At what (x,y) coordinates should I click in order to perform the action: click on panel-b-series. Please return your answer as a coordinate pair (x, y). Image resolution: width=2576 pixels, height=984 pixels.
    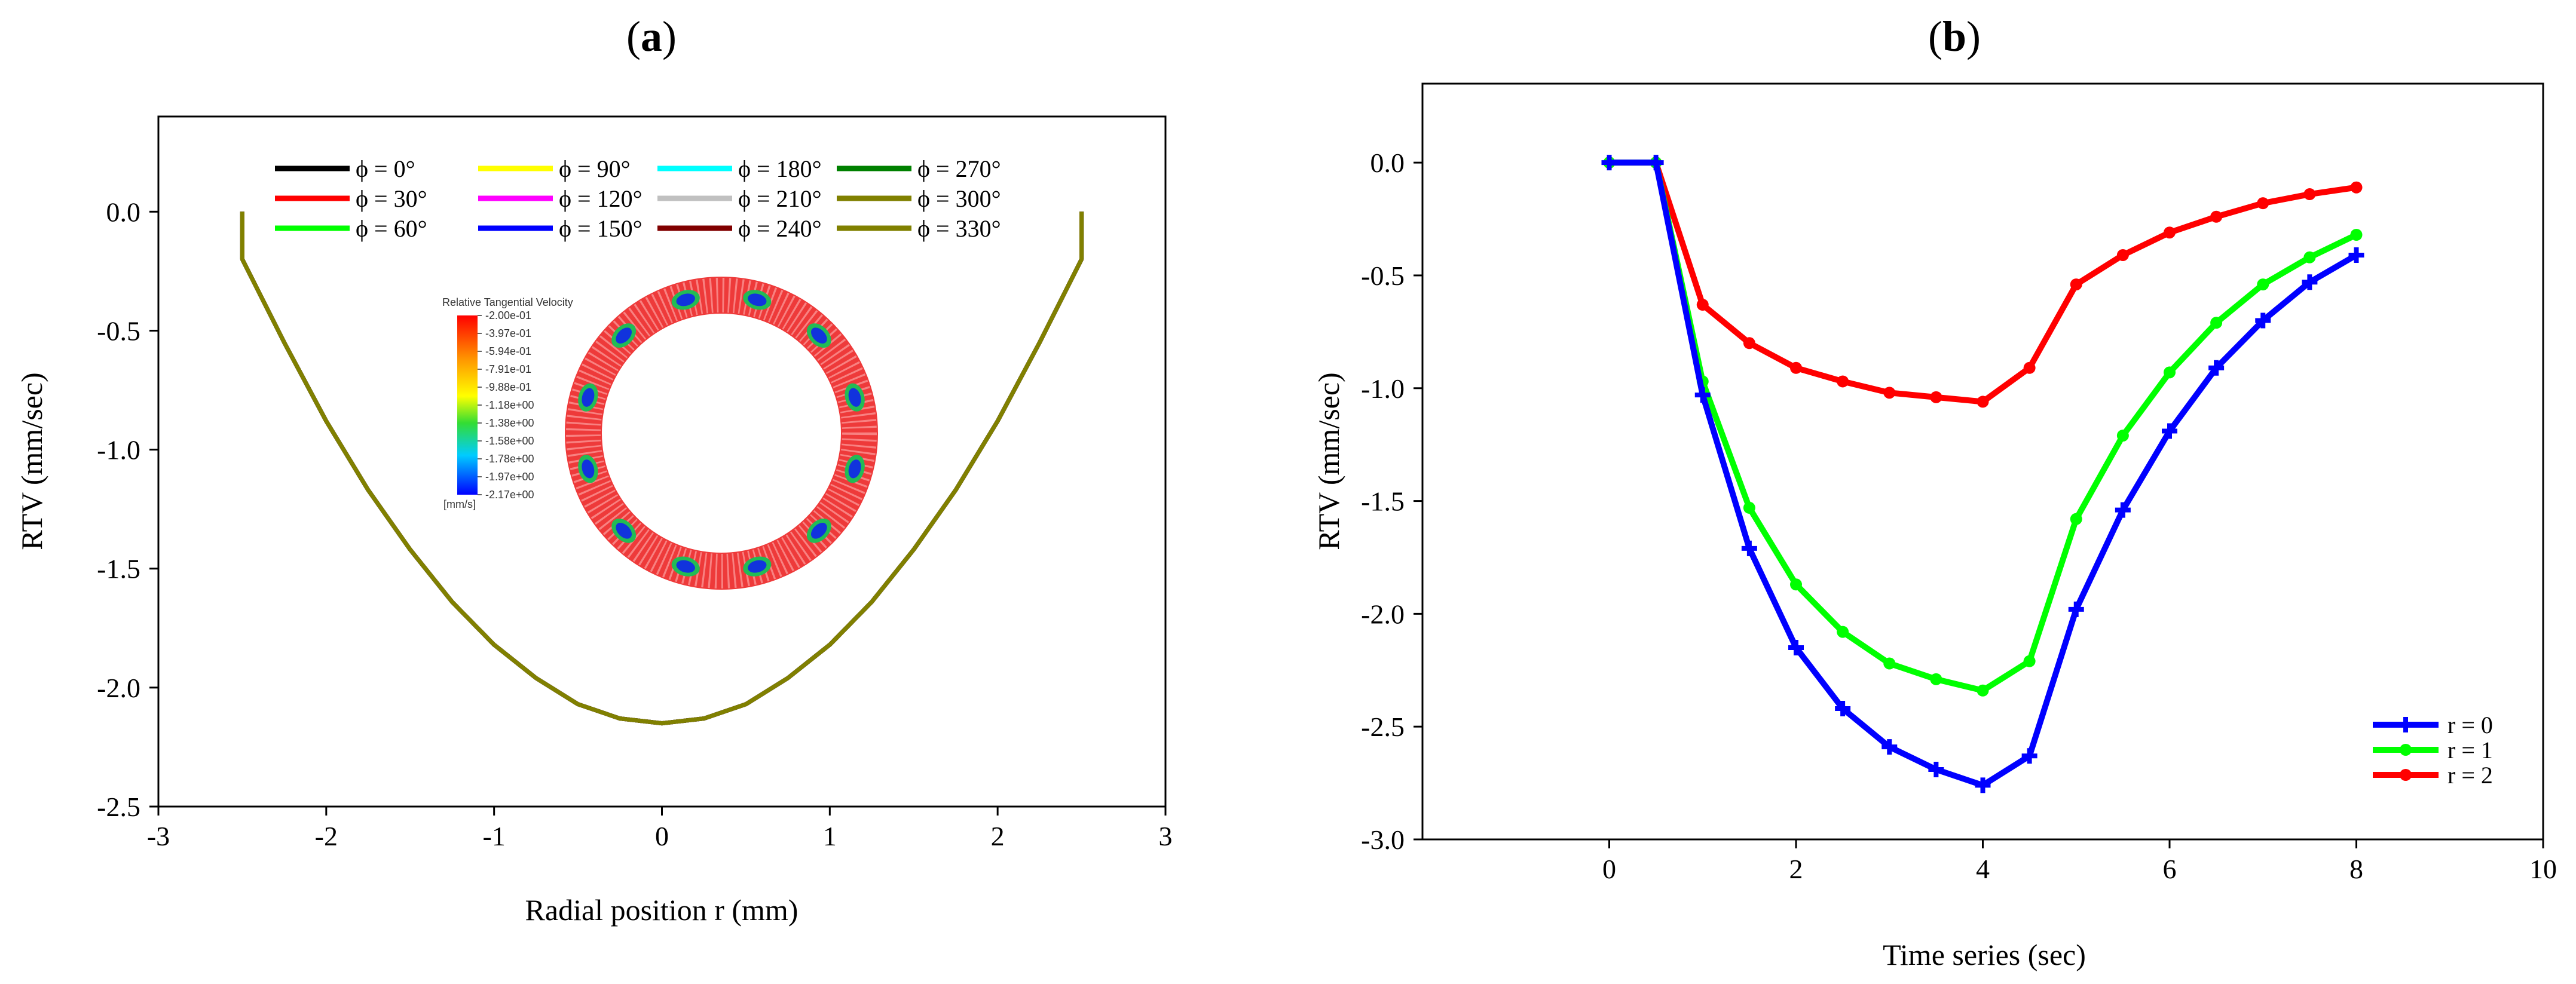
    Looking at the image, I should click on (1983, 283).